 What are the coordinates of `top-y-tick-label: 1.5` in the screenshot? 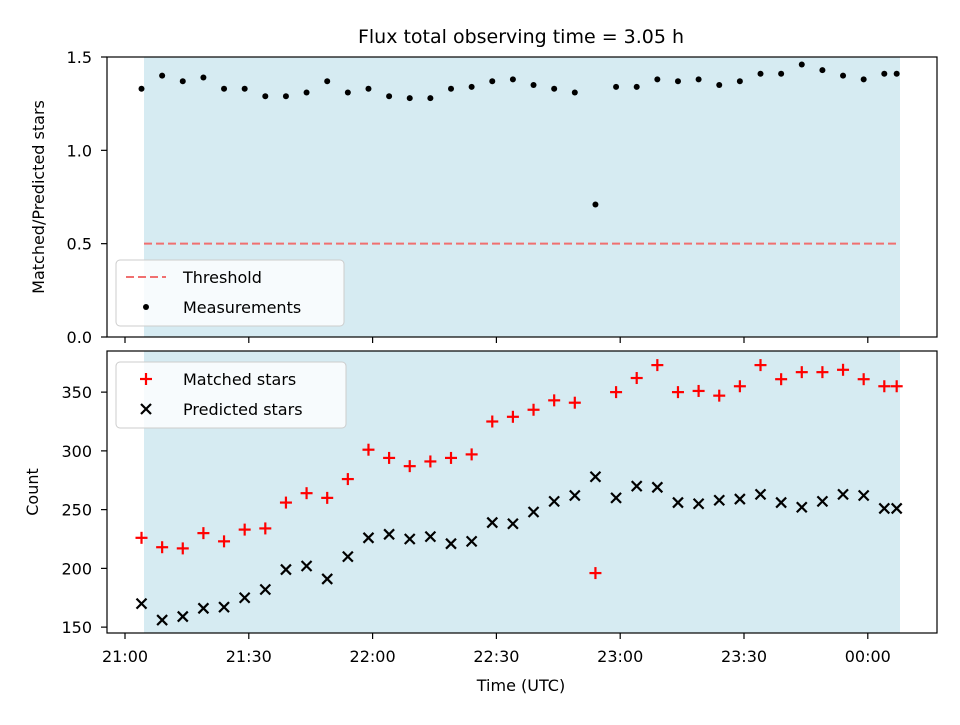 It's located at (79, 57).